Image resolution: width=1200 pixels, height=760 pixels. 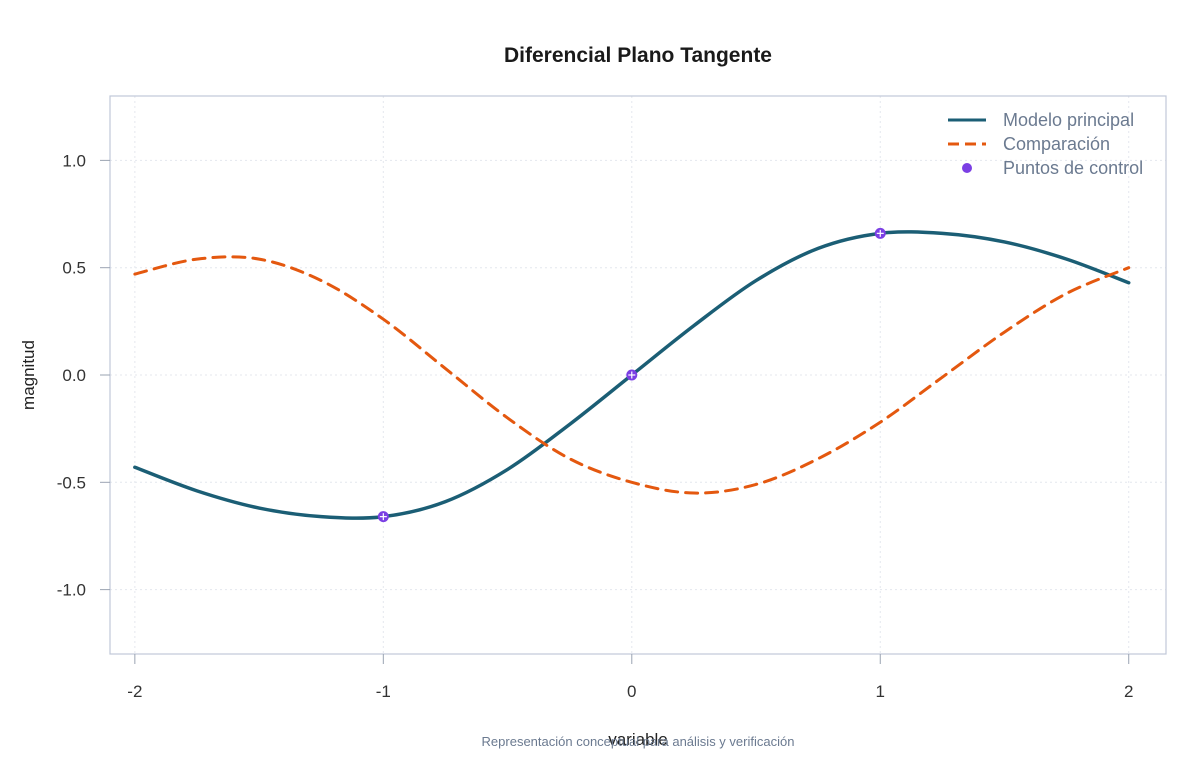 What do you see at coordinates (74, 268) in the screenshot?
I see `y-tick-label: 0.5` at bounding box center [74, 268].